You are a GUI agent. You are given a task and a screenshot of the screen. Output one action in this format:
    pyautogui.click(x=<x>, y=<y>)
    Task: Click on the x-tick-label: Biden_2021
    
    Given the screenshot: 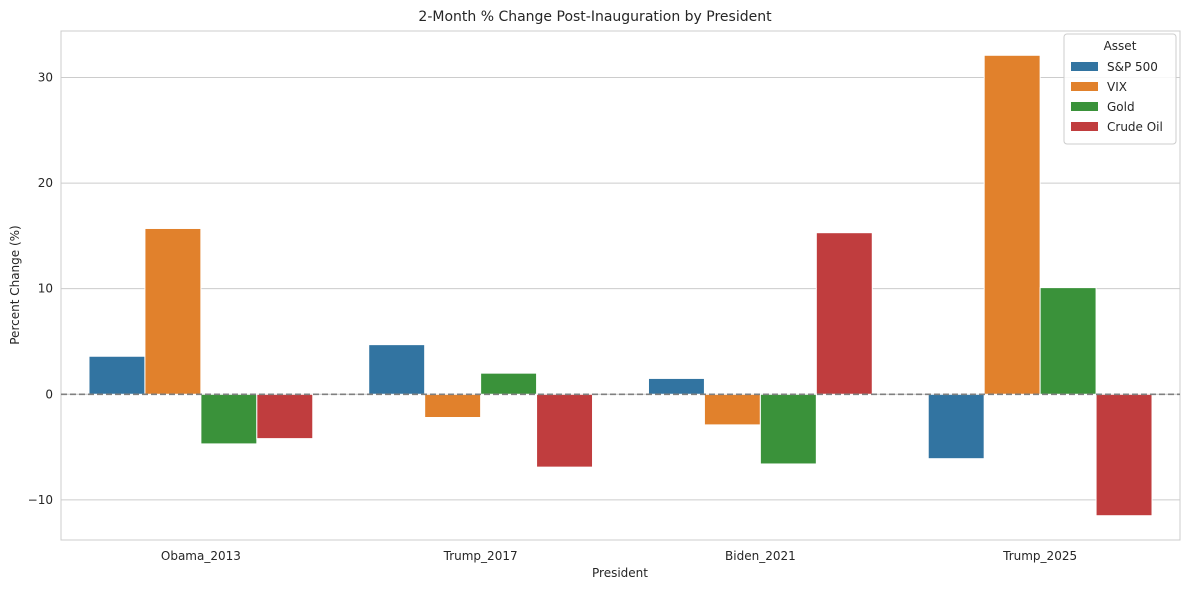 What is the action you would take?
    pyautogui.click(x=760, y=556)
    